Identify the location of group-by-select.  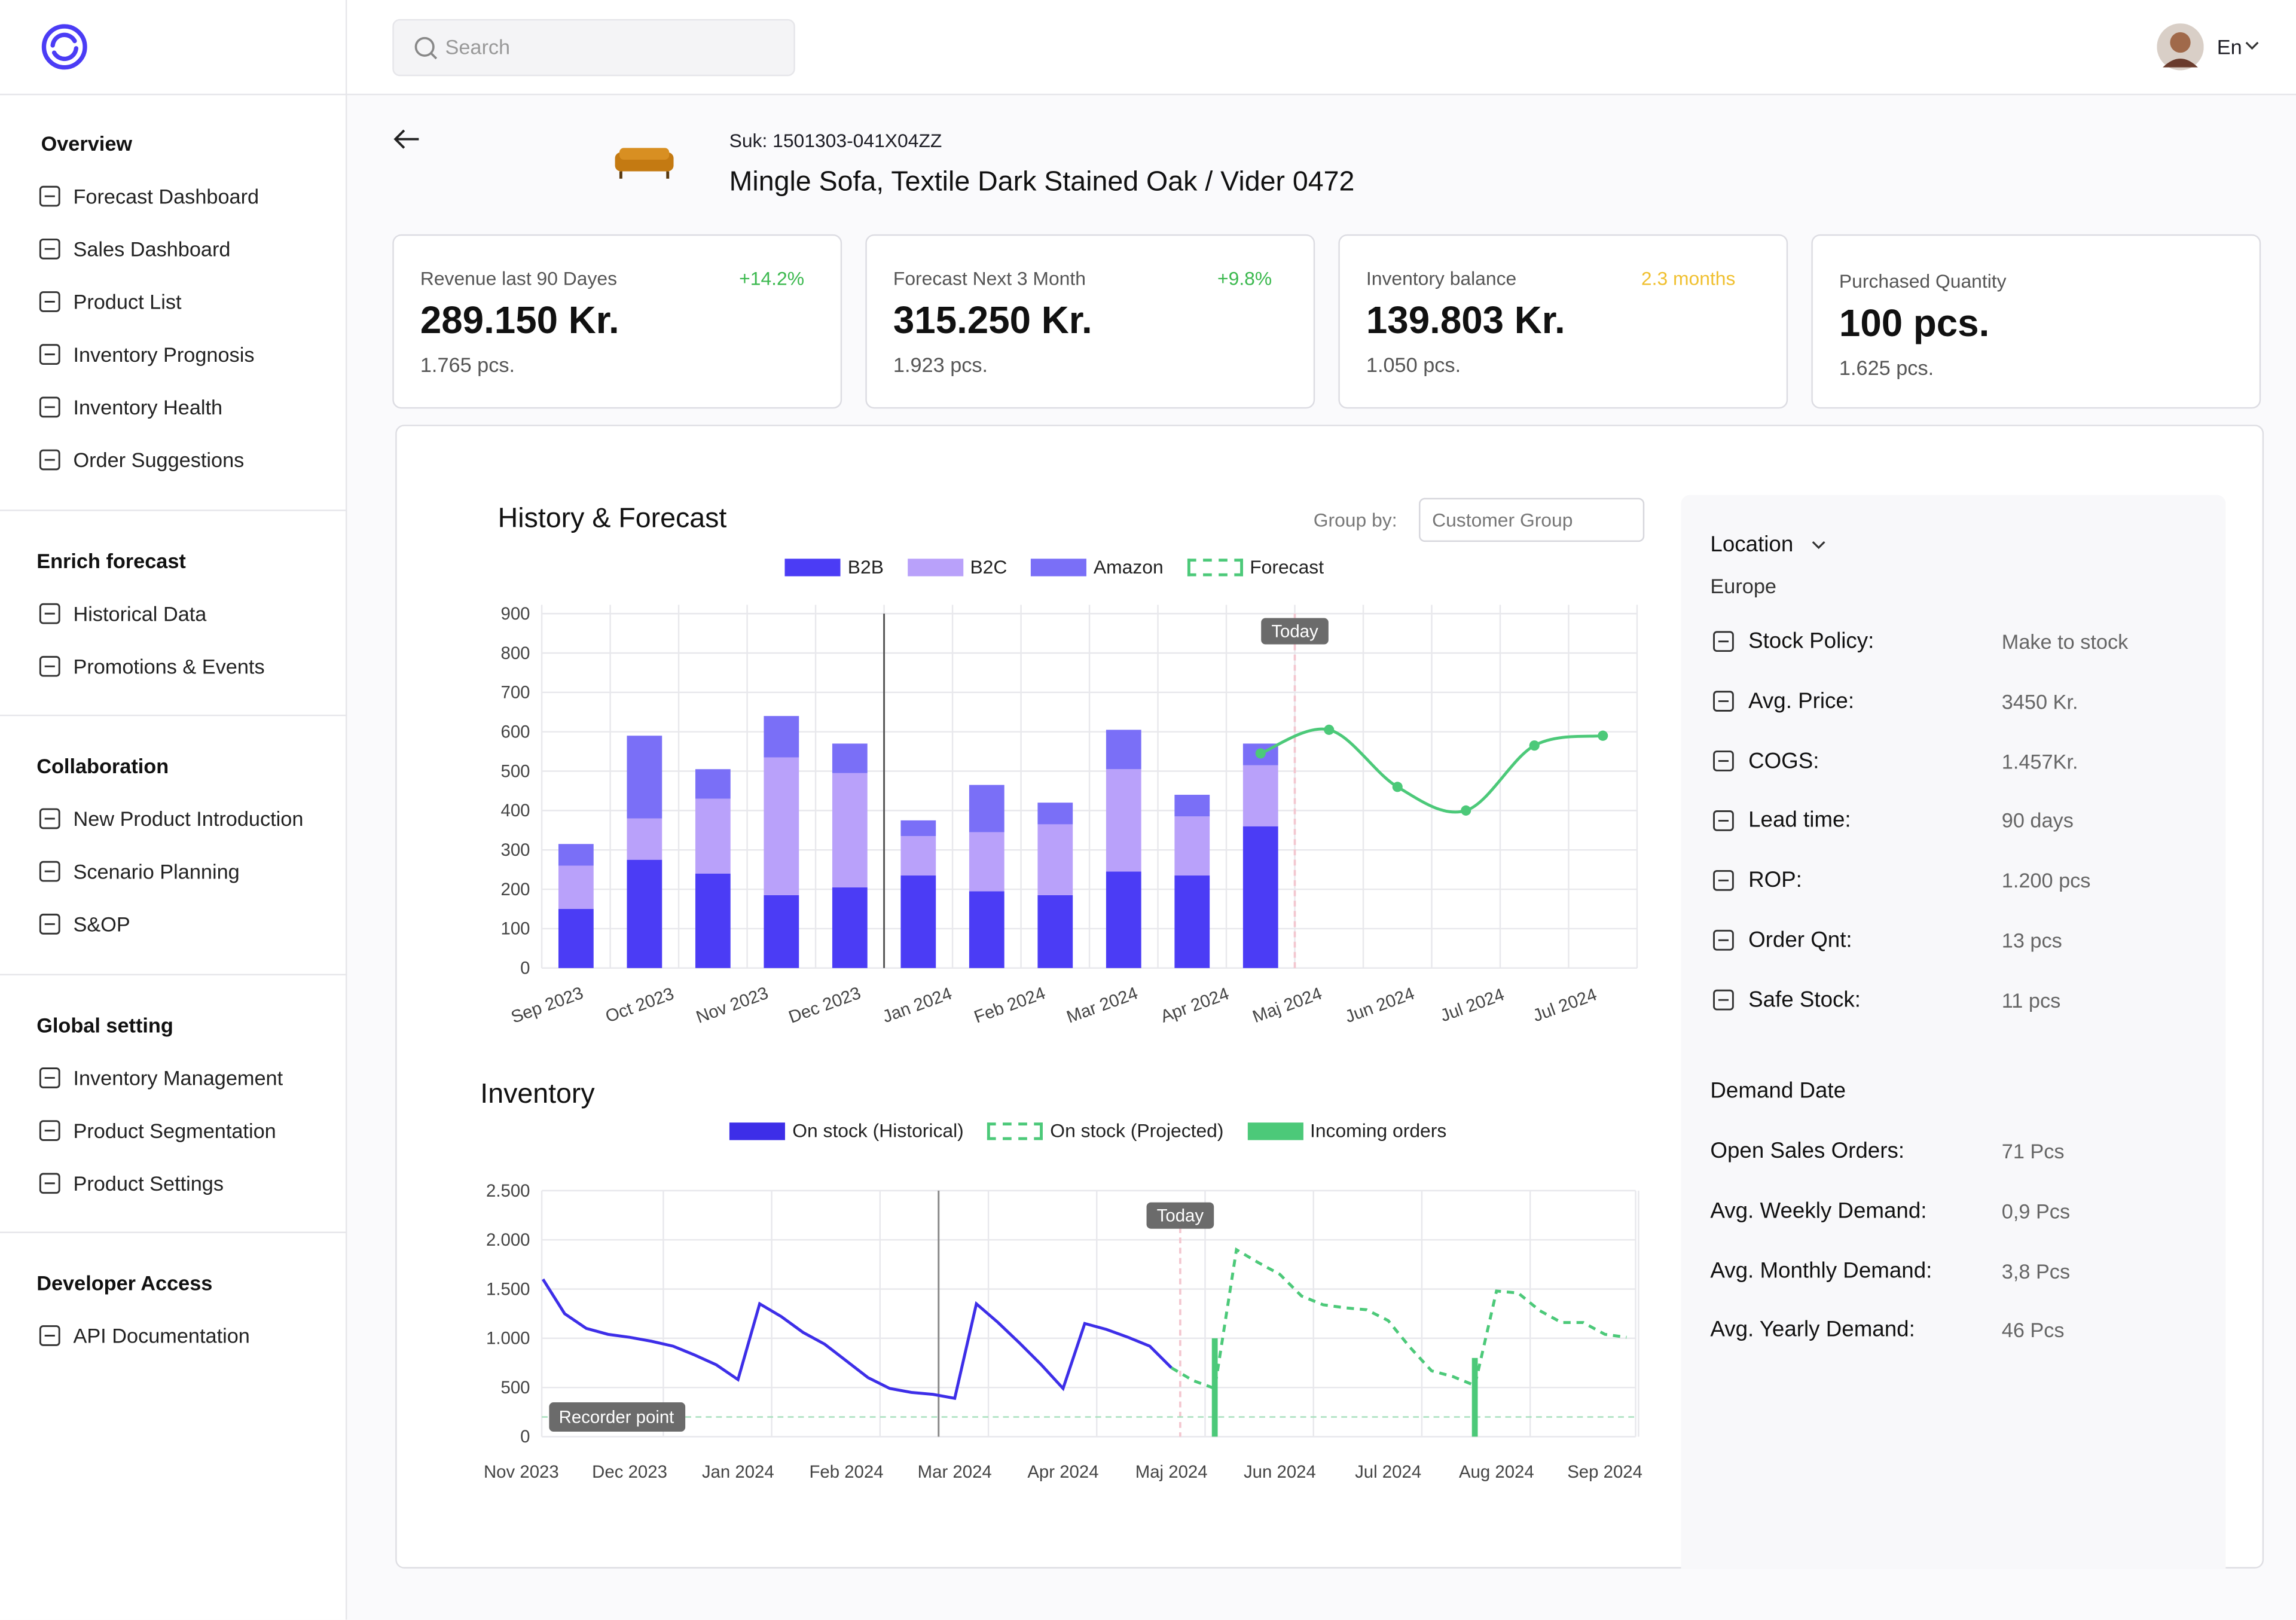
(1532, 520).